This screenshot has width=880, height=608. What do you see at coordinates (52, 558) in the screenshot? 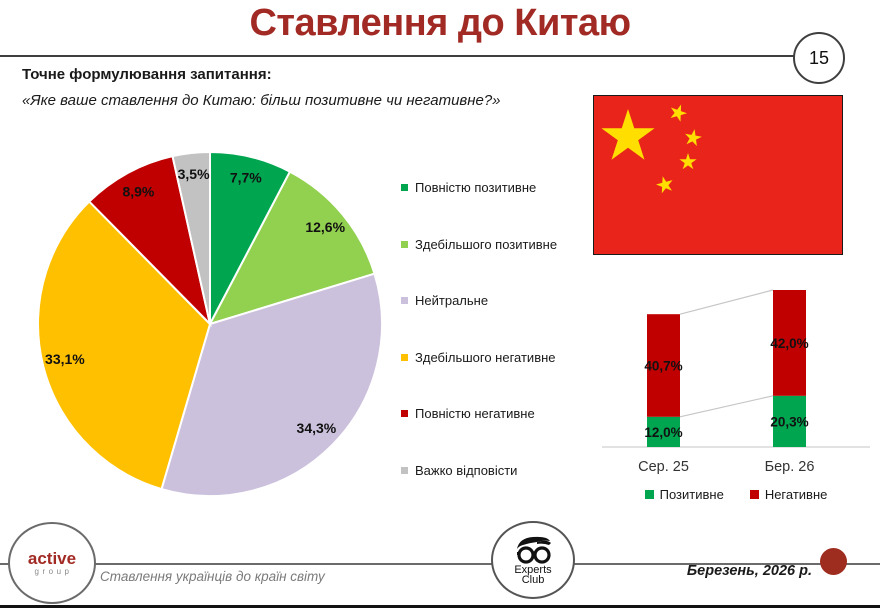
I see `active-group-wordmark: active` at bounding box center [52, 558].